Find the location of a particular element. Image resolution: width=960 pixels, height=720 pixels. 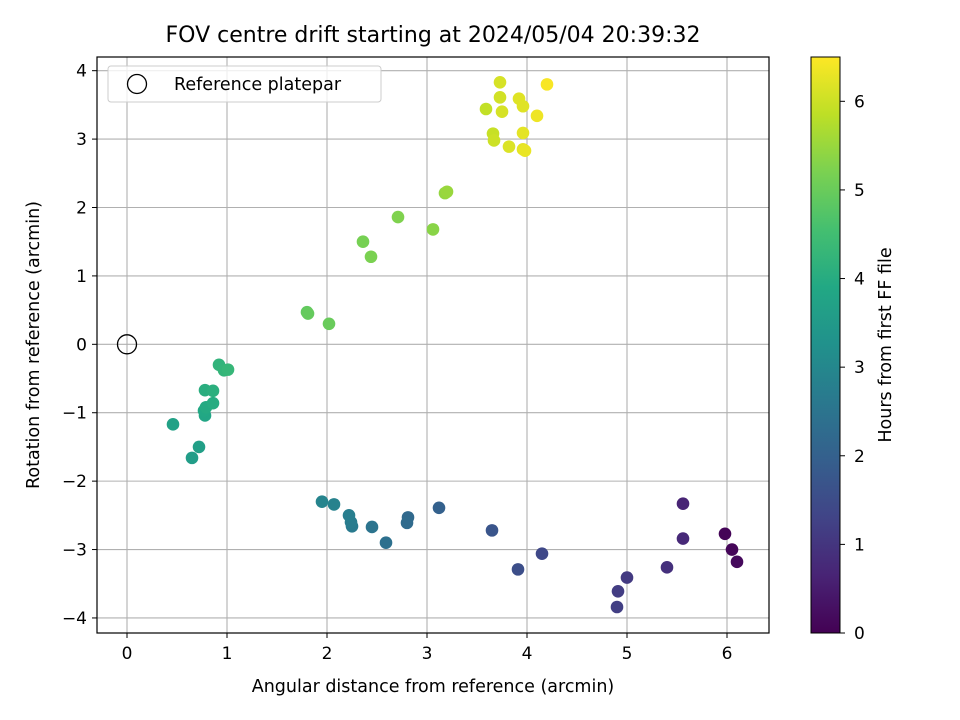

y-tick-label: −3 is located at coordinates (74, 551).